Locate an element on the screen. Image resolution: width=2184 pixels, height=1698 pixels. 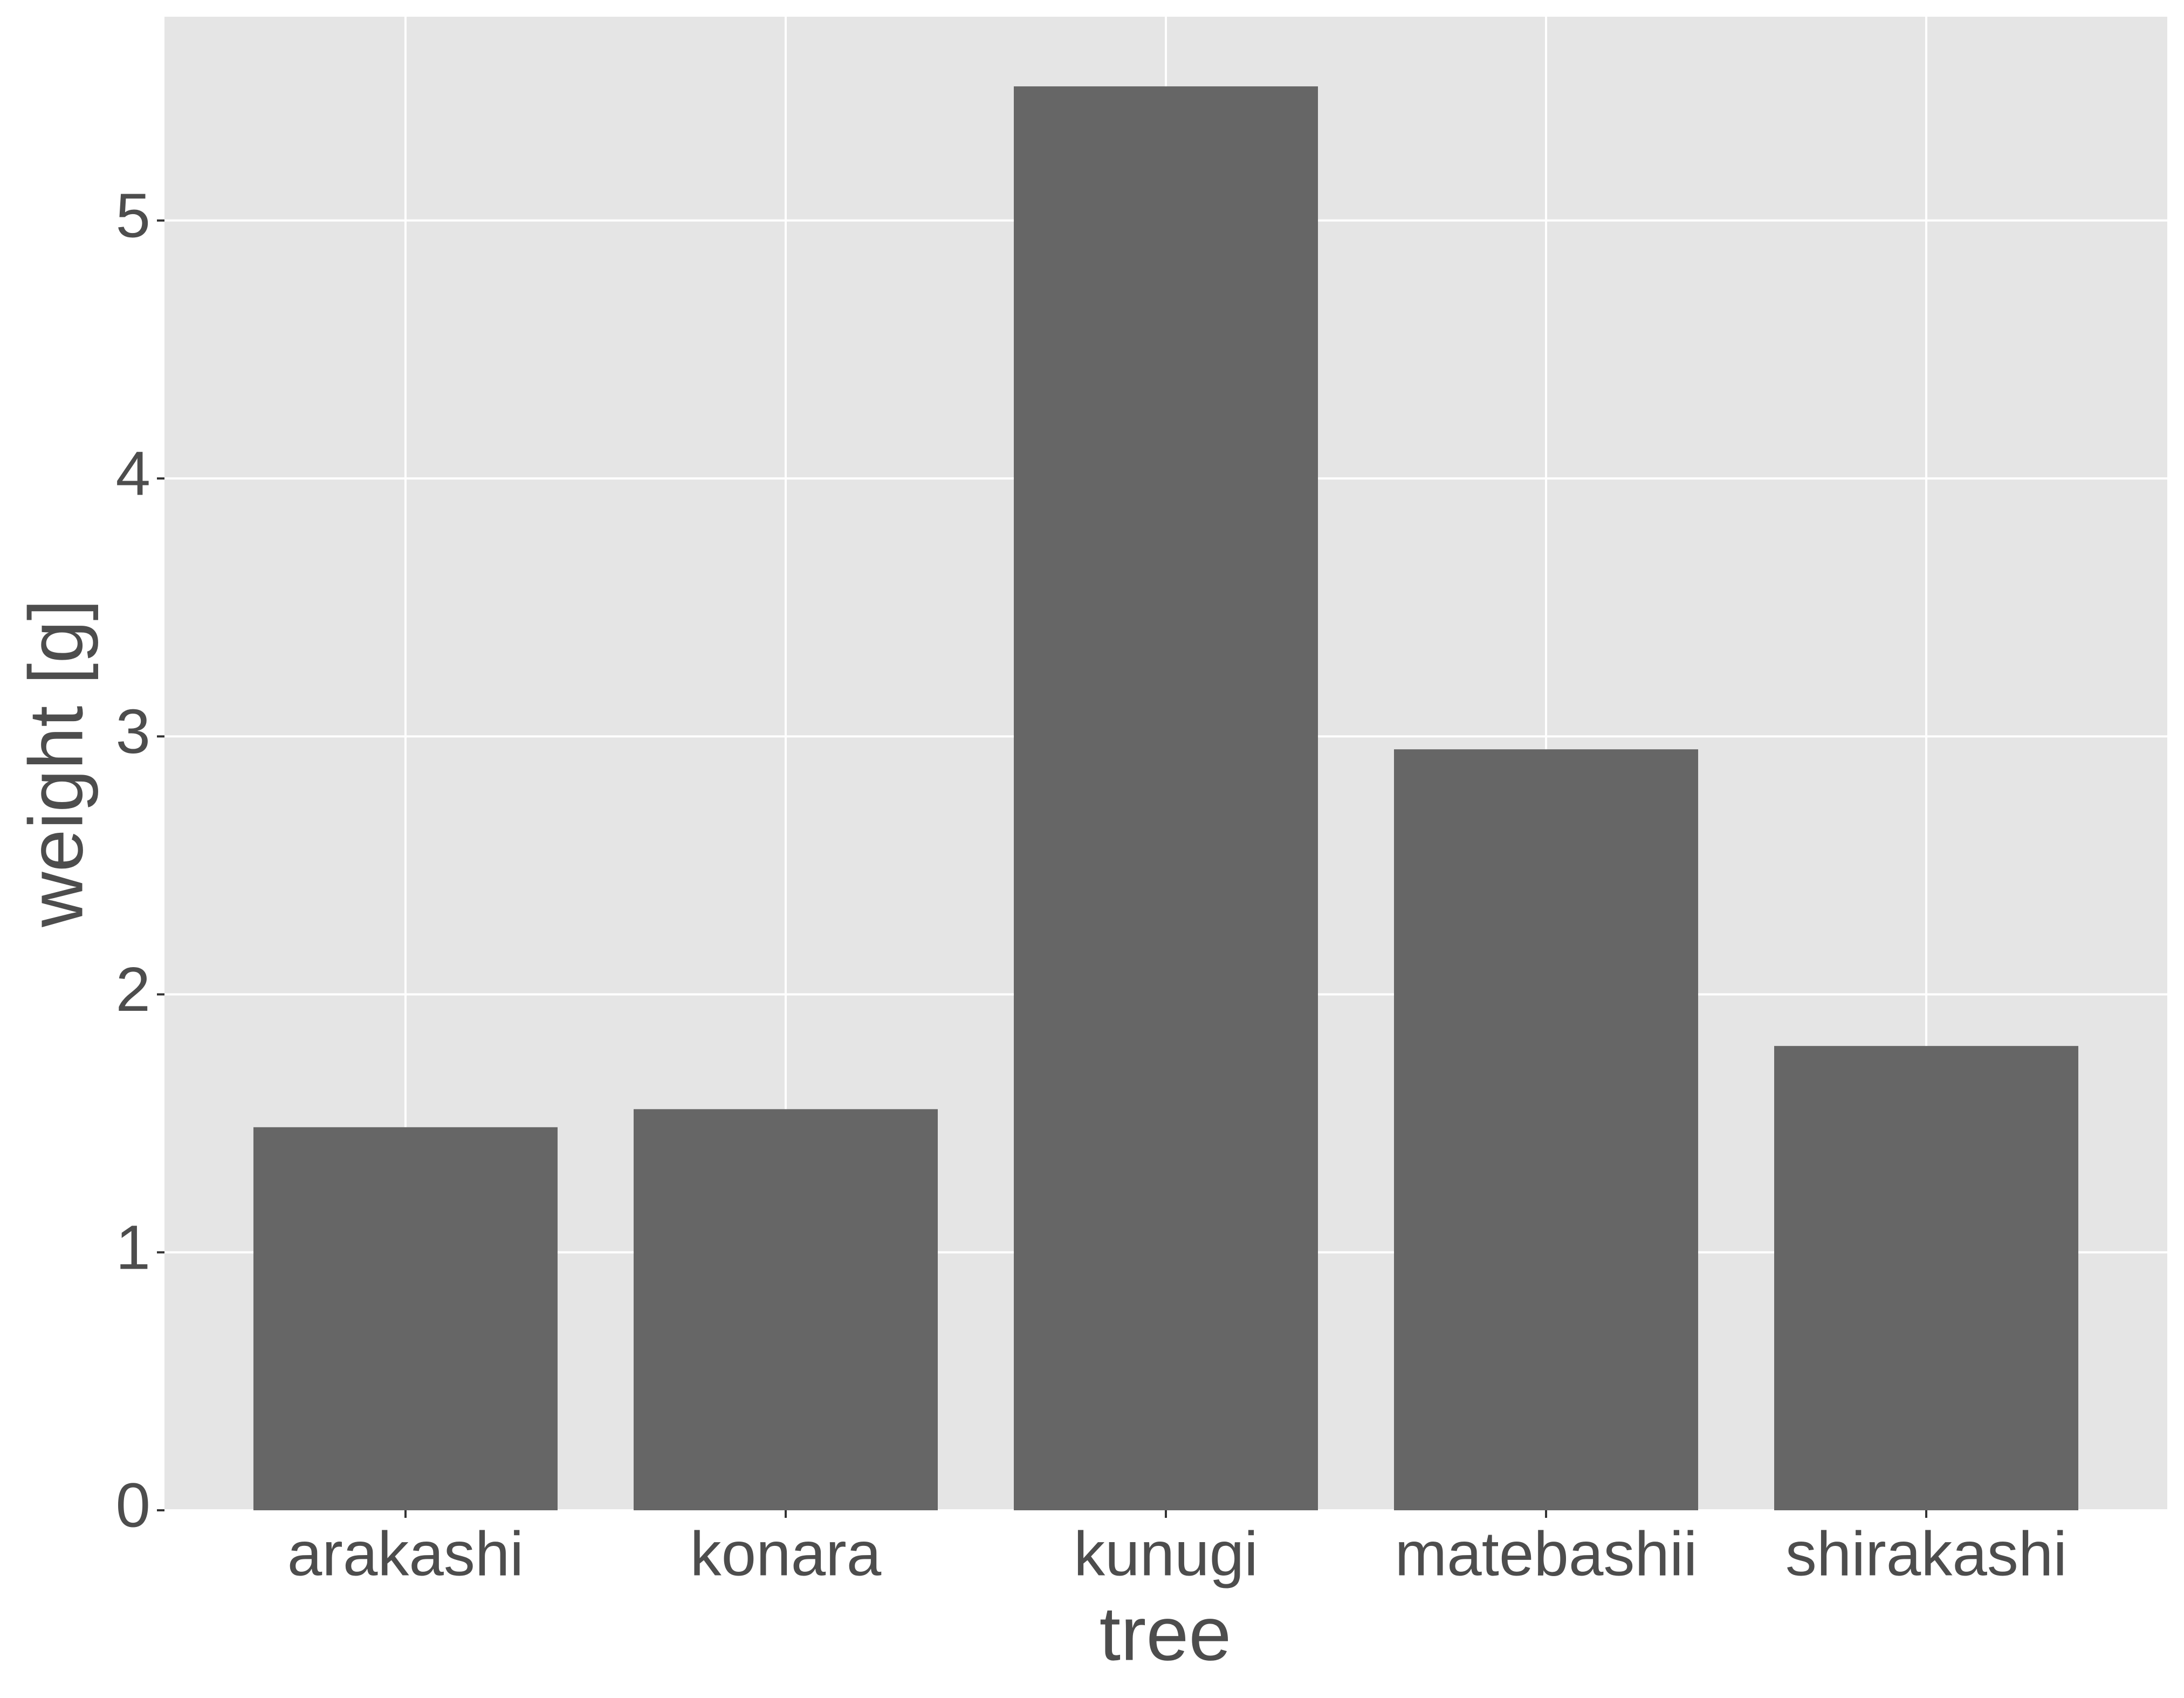
y-tick-label: 3 is located at coordinates (132, 731).